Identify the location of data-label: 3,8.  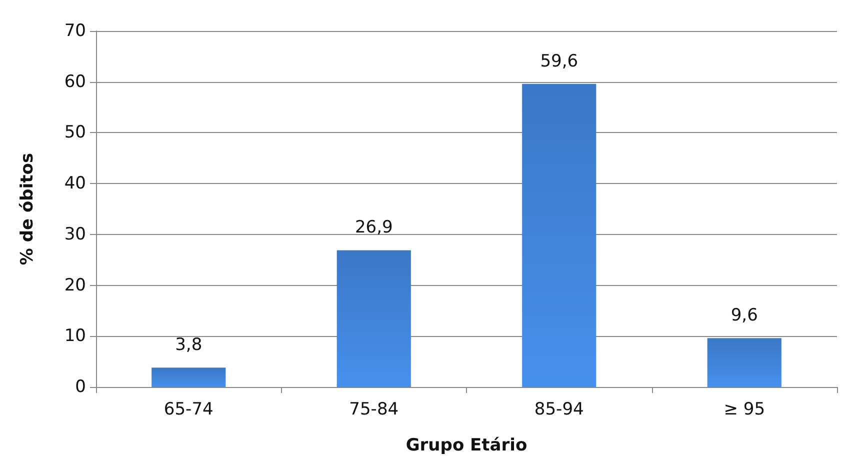
(188, 345).